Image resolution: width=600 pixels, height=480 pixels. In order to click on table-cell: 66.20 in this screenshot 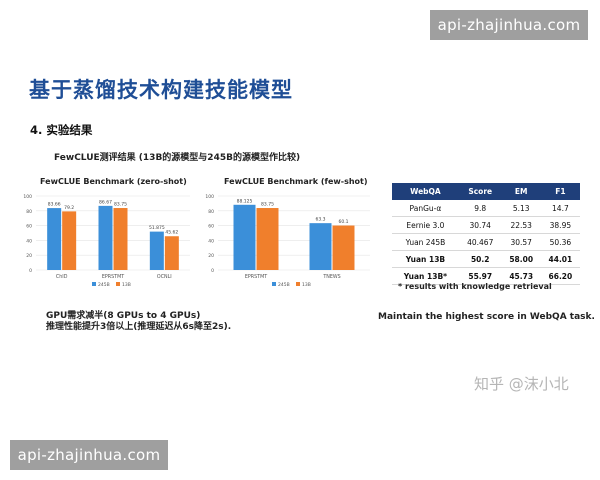, I will do `click(560, 276)`.